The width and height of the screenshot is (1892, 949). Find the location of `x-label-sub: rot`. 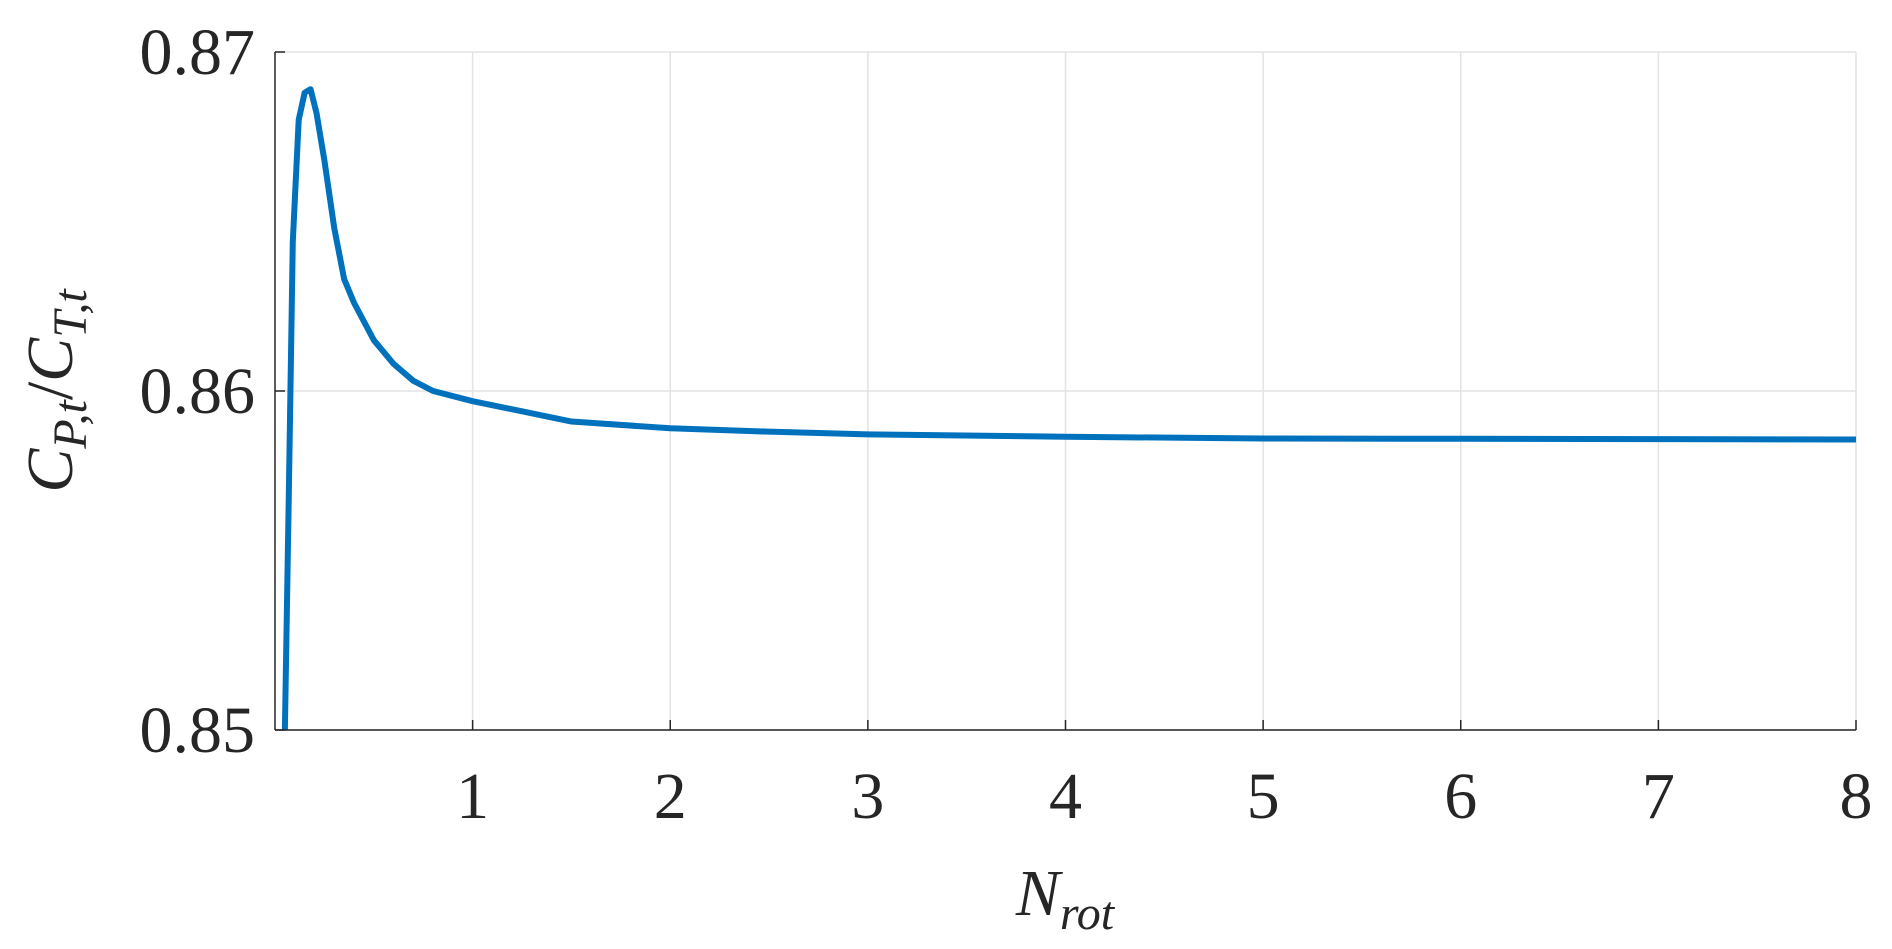

x-label-sub: rot is located at coordinates (1088, 913).